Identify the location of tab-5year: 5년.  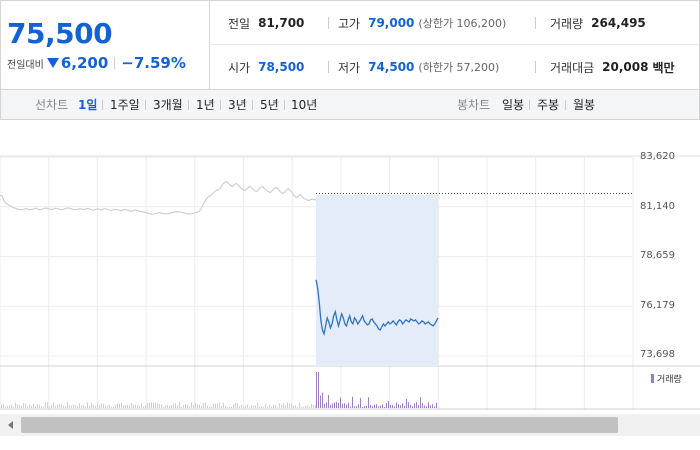
(269, 105).